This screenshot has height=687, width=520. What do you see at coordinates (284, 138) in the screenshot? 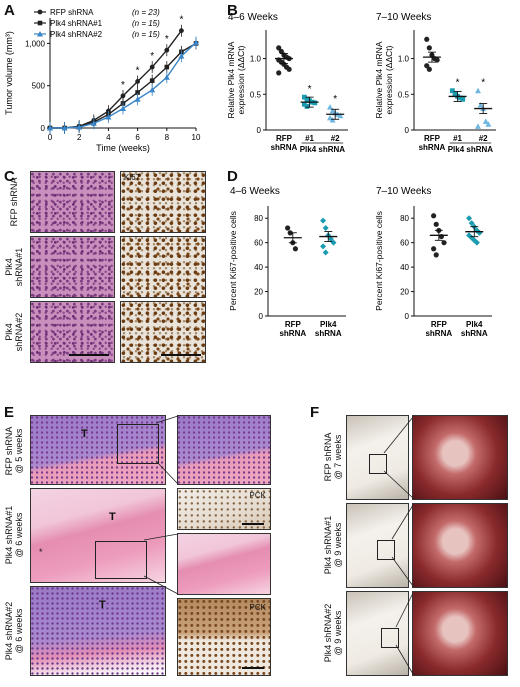
I see `b-left-category-label: RFP` at bounding box center [284, 138].